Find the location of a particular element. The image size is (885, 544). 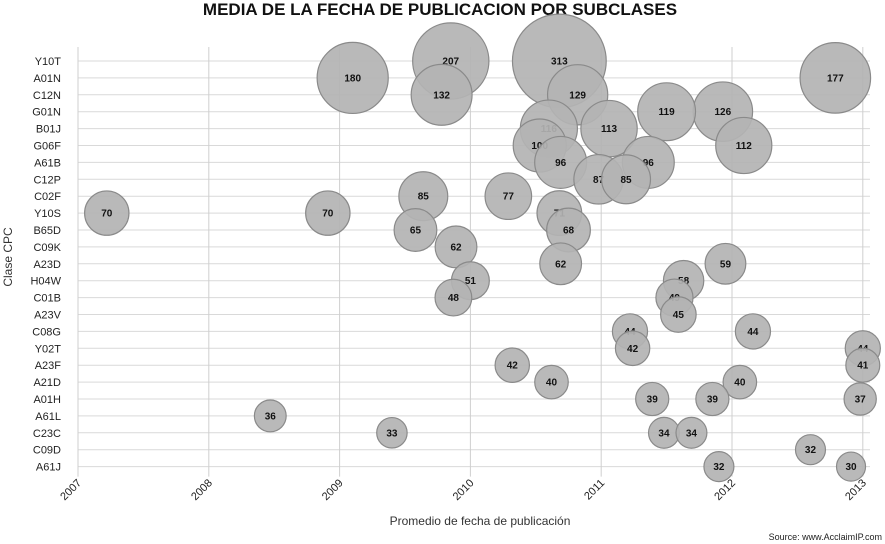

bubble-c12n: 132 is located at coordinates (441, 94).